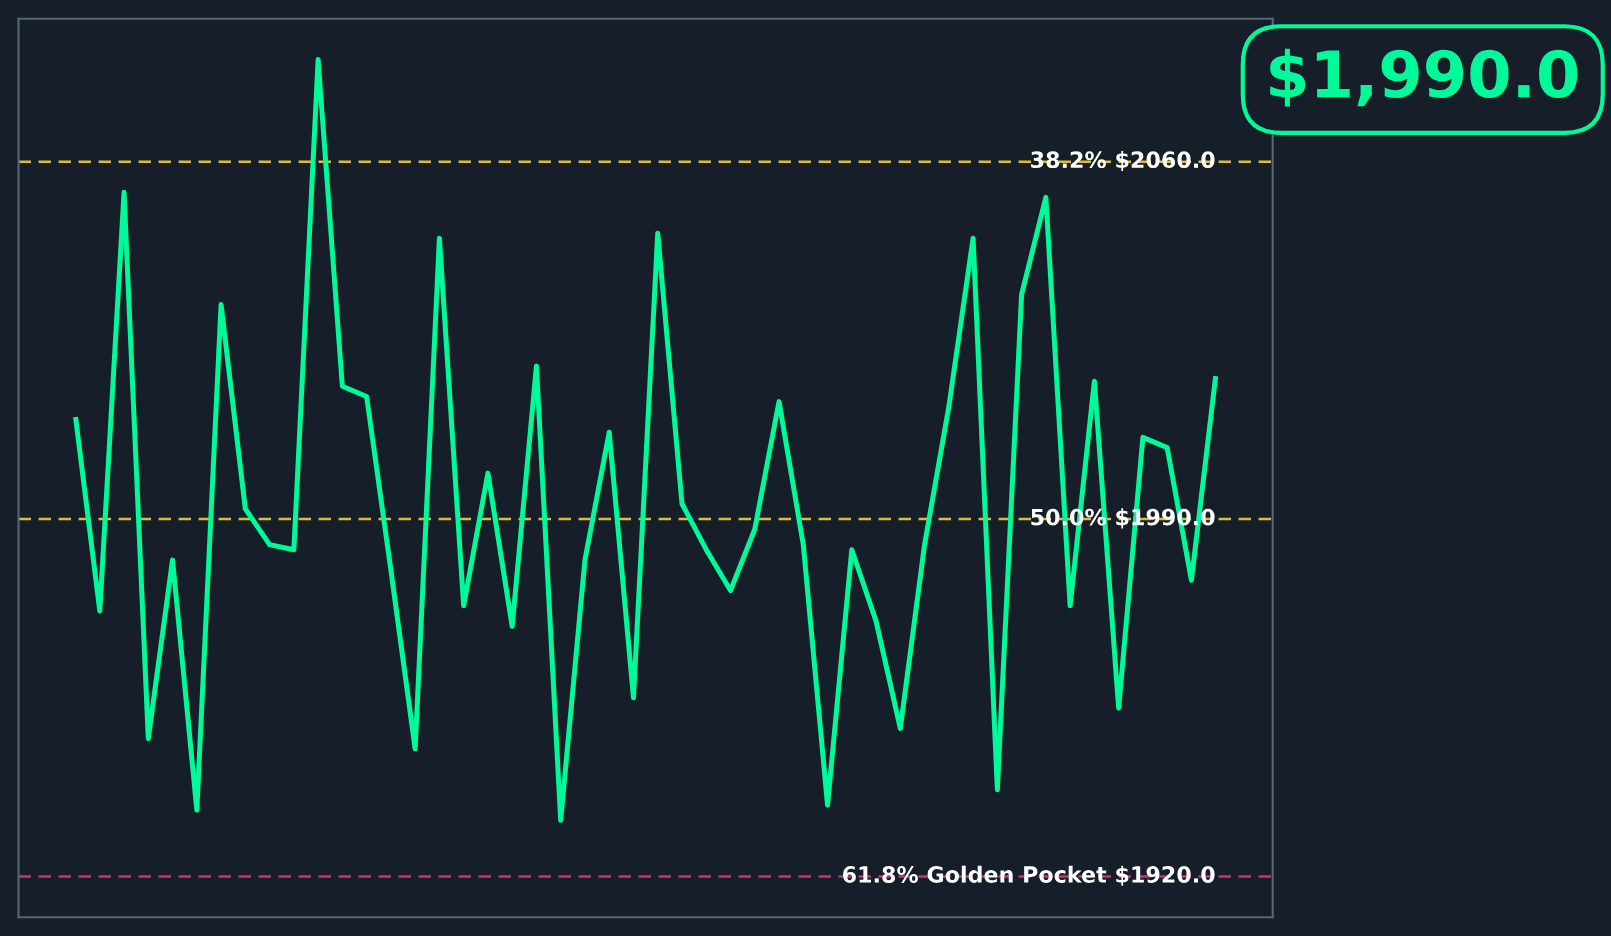 This screenshot has width=1611, height=936. I want to click on text: $1,990.0, so click(1424, 77).